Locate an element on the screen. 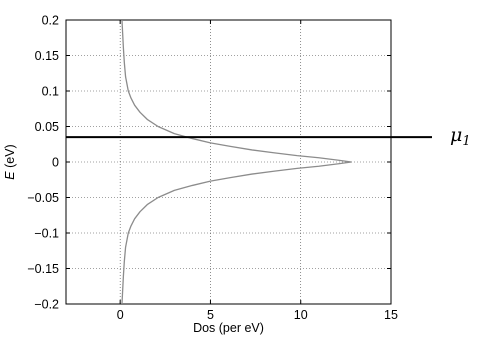 This screenshot has height=341, width=479. y-tick-label: 0 is located at coordinates (55, 163).